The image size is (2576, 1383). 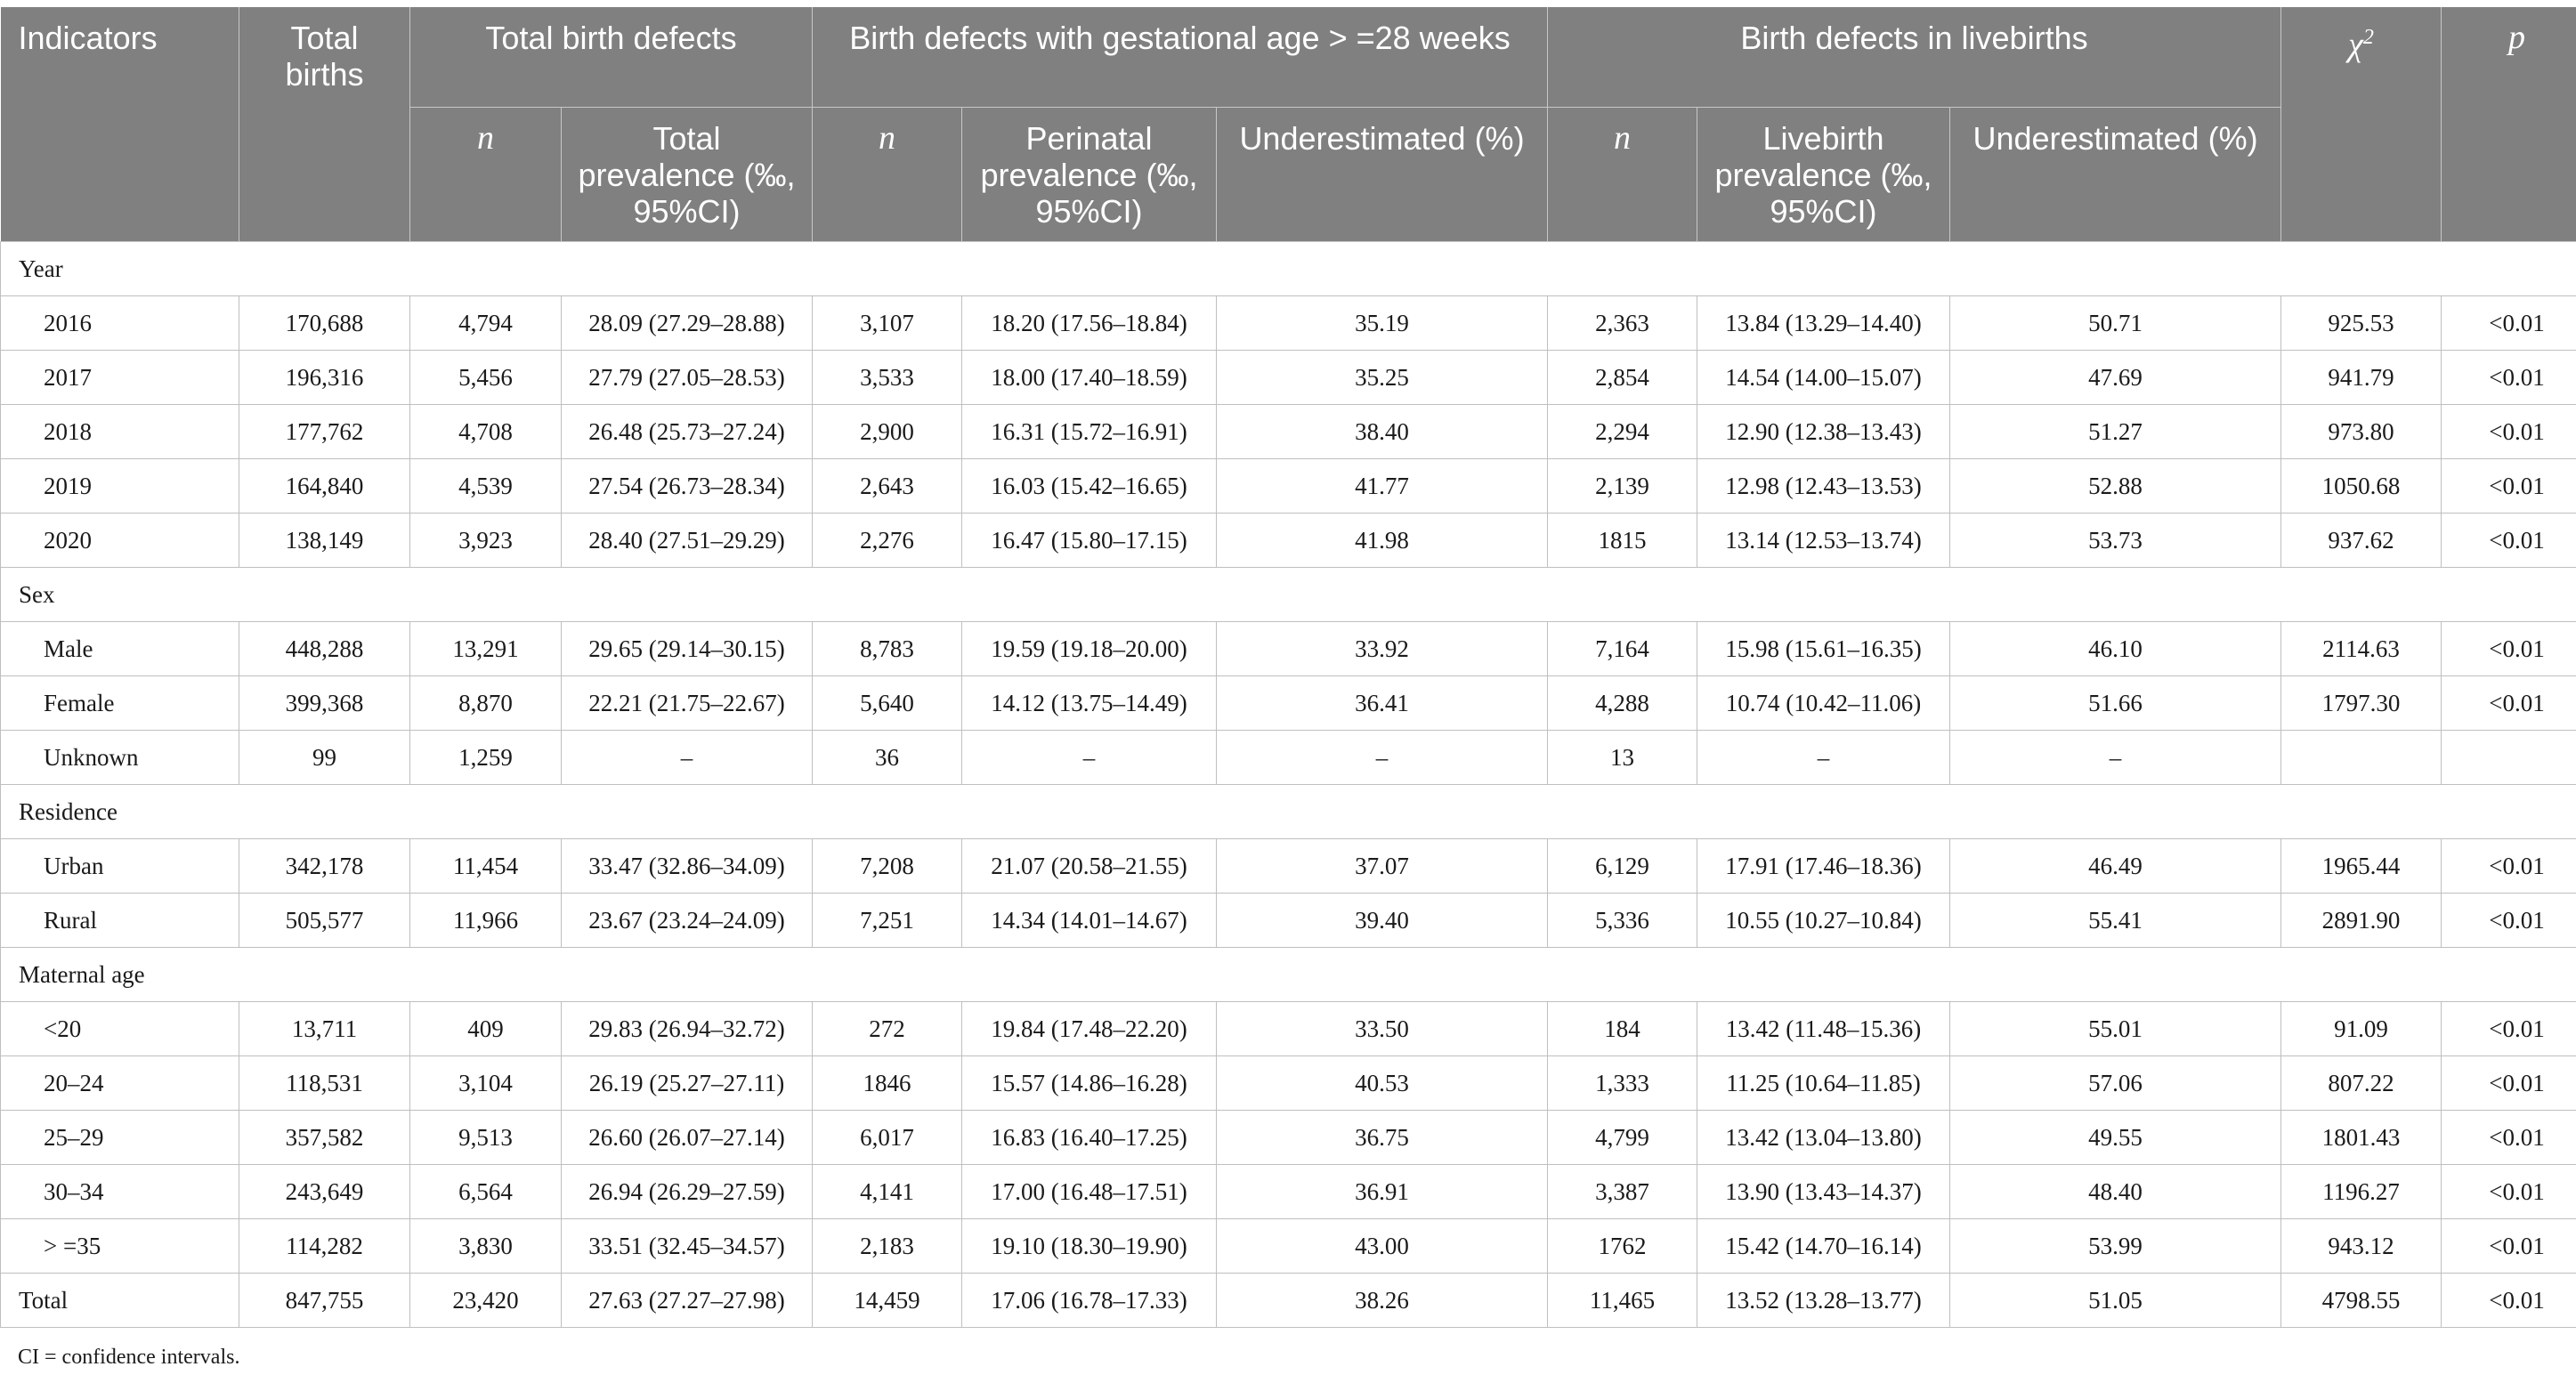 I want to click on cell-n-perinatal: 7,208, so click(x=887, y=866).